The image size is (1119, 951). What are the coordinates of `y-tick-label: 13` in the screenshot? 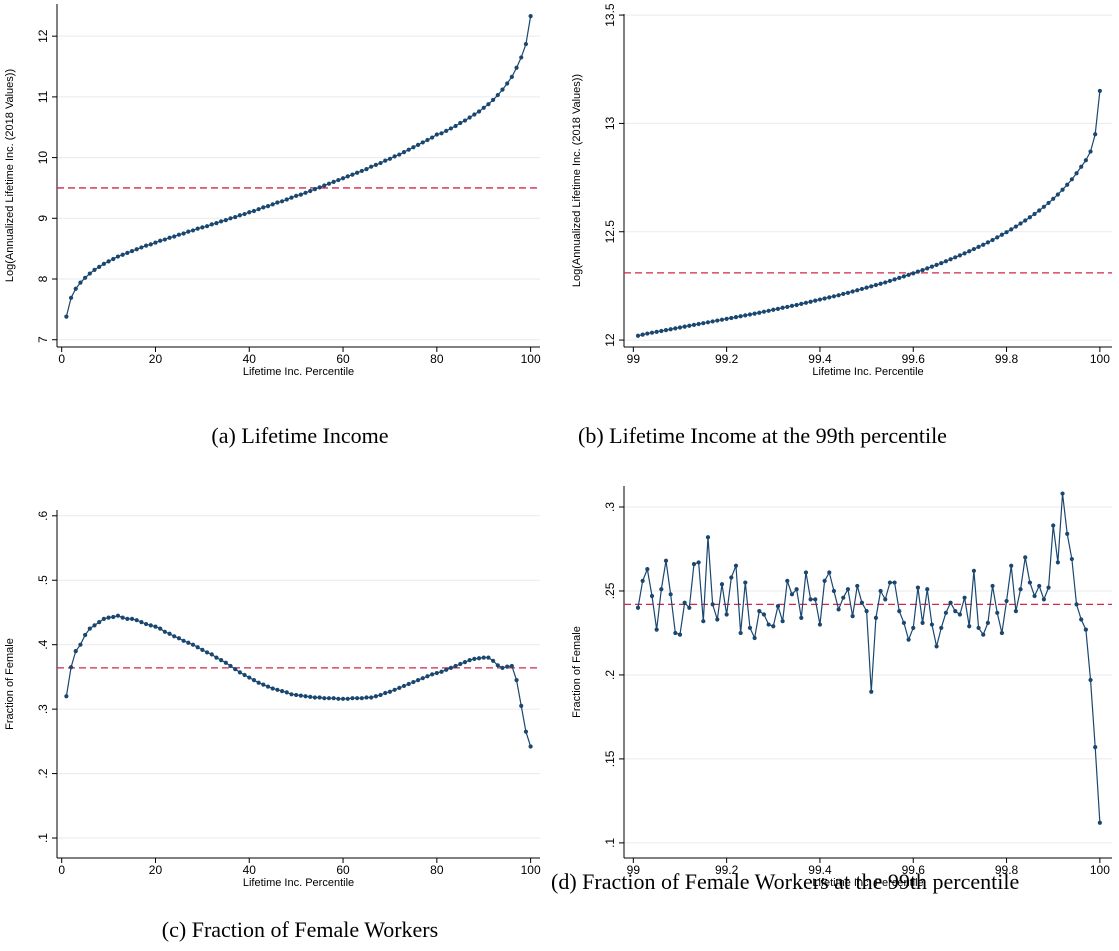 It's located at (610, 123).